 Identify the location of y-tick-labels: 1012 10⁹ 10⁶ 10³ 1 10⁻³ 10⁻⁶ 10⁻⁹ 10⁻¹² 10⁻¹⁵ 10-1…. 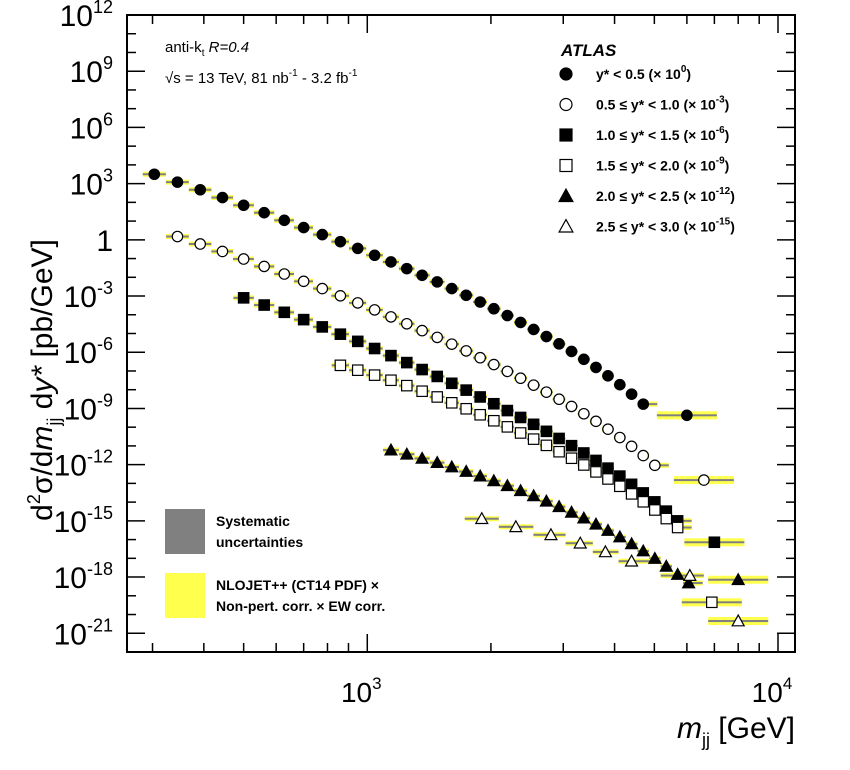
(83, 325).